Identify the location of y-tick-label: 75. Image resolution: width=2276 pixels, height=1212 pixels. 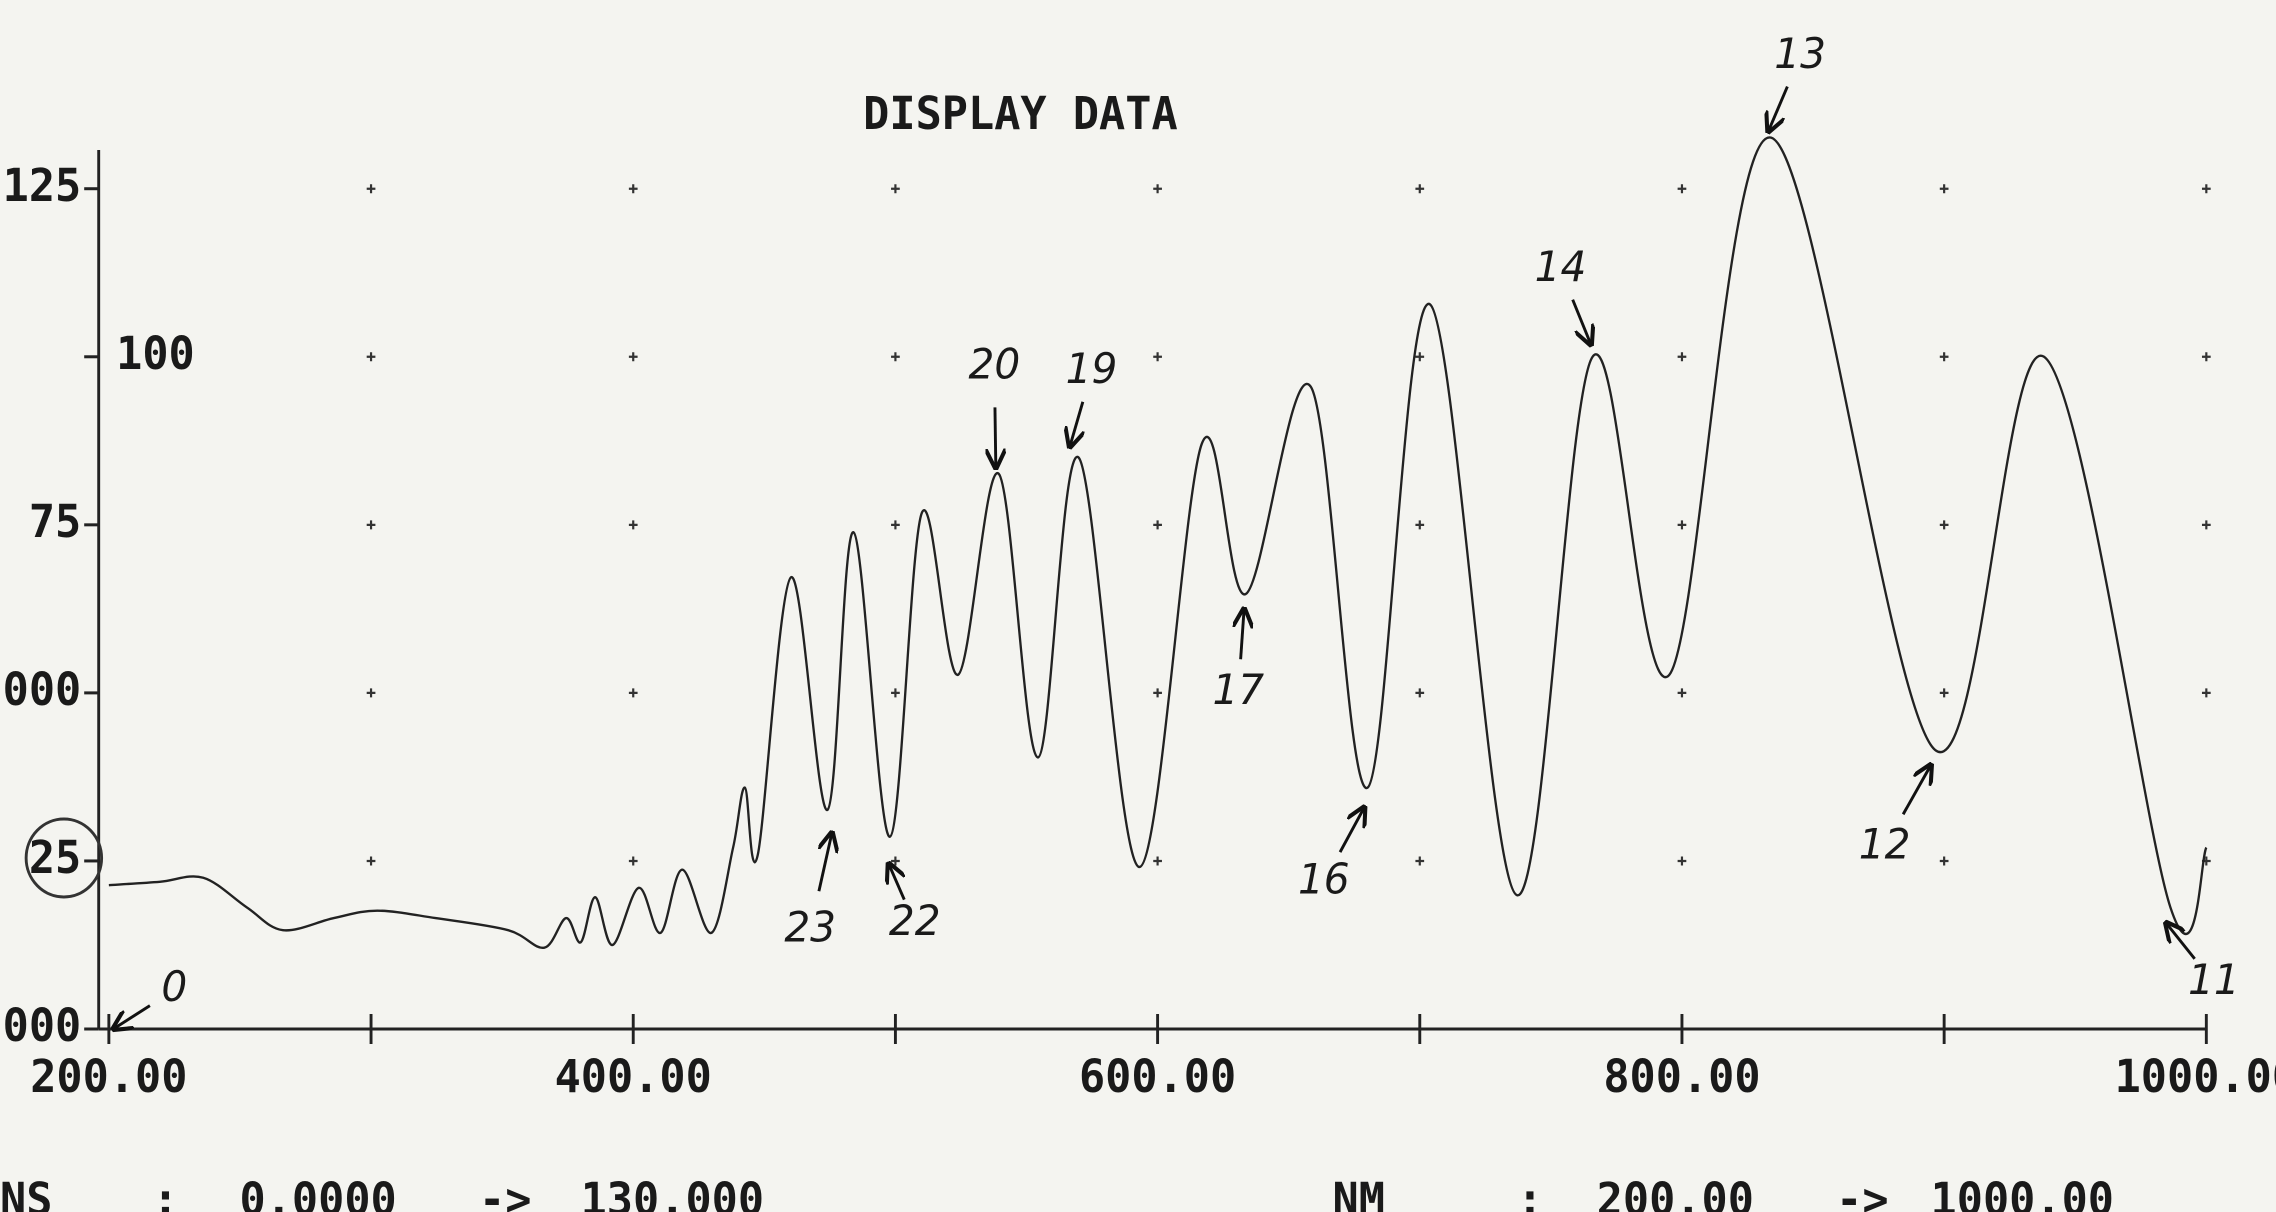
(55, 522).